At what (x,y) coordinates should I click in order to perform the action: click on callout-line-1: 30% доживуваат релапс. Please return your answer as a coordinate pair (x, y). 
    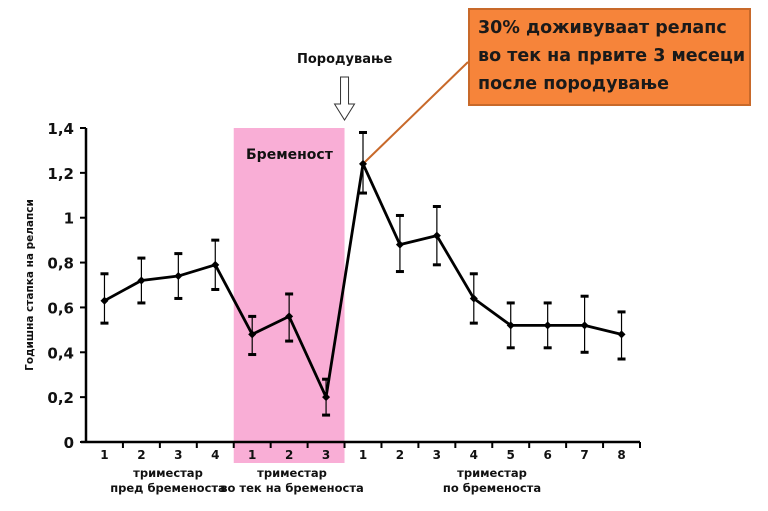
    Looking at the image, I should click on (602, 28).